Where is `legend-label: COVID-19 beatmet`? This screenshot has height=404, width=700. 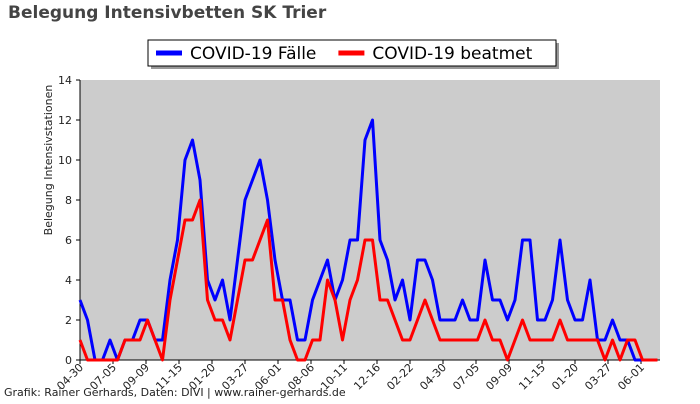 legend-label: COVID-19 beatmet is located at coordinates (452, 54).